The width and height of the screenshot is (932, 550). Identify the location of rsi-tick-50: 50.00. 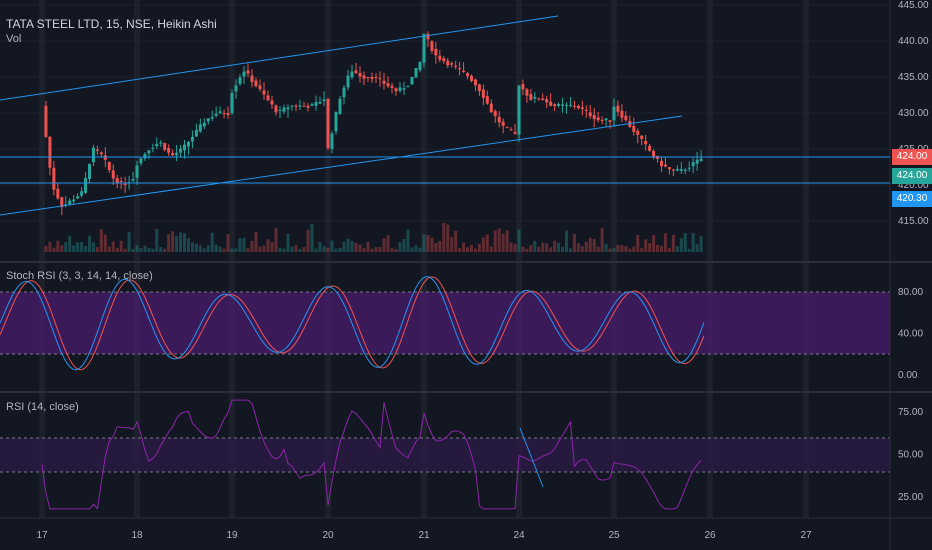
(910, 455).